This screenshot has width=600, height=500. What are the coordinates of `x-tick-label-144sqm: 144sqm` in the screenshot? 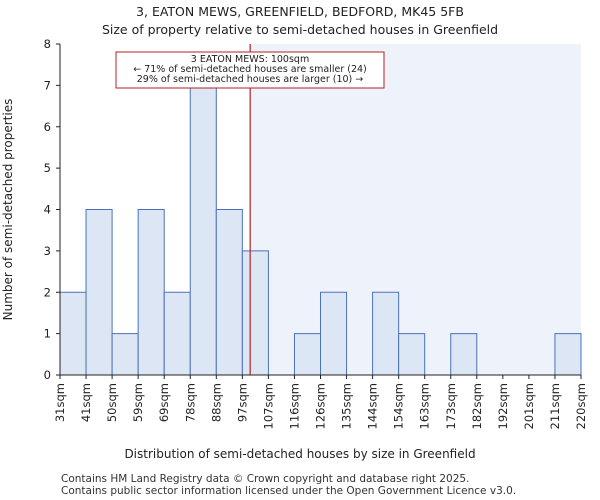 It's located at (373, 406).